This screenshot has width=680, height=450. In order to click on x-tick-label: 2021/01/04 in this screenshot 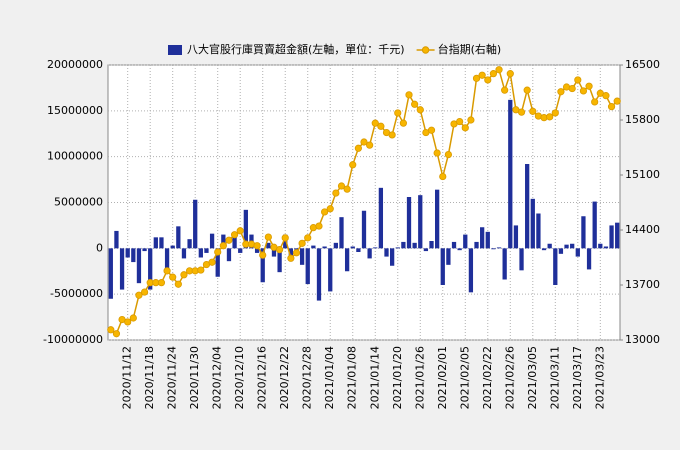, I will do `click(329, 377)`.